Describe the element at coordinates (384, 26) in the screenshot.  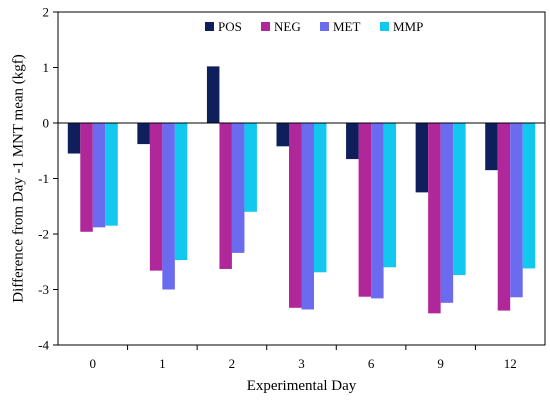
I see `legend-swatch-mmp` at that location.